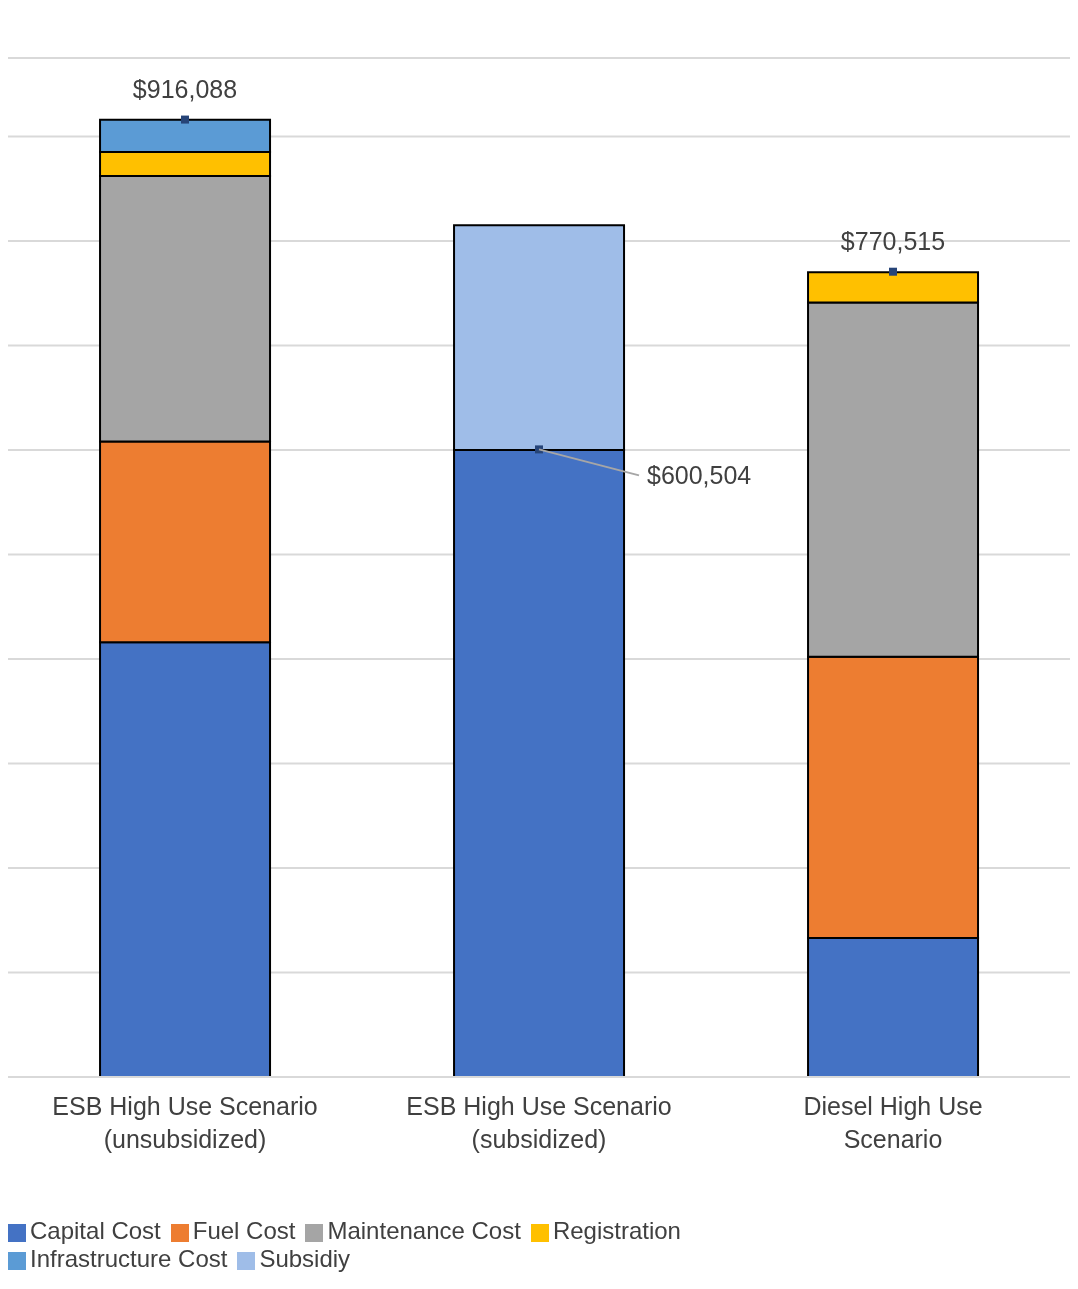  Describe the element at coordinates (893, 1122) in the screenshot. I see `x-tick-label: Diesel High Use Scenario` at that location.